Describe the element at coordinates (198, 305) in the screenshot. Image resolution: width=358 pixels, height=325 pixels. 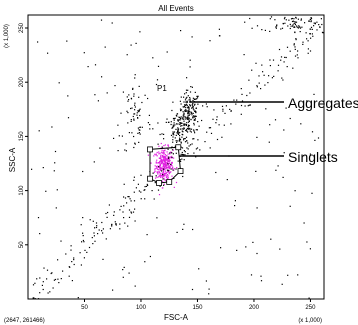
I see `x-axis-ticks: 50 100 150 200 250` at that location.